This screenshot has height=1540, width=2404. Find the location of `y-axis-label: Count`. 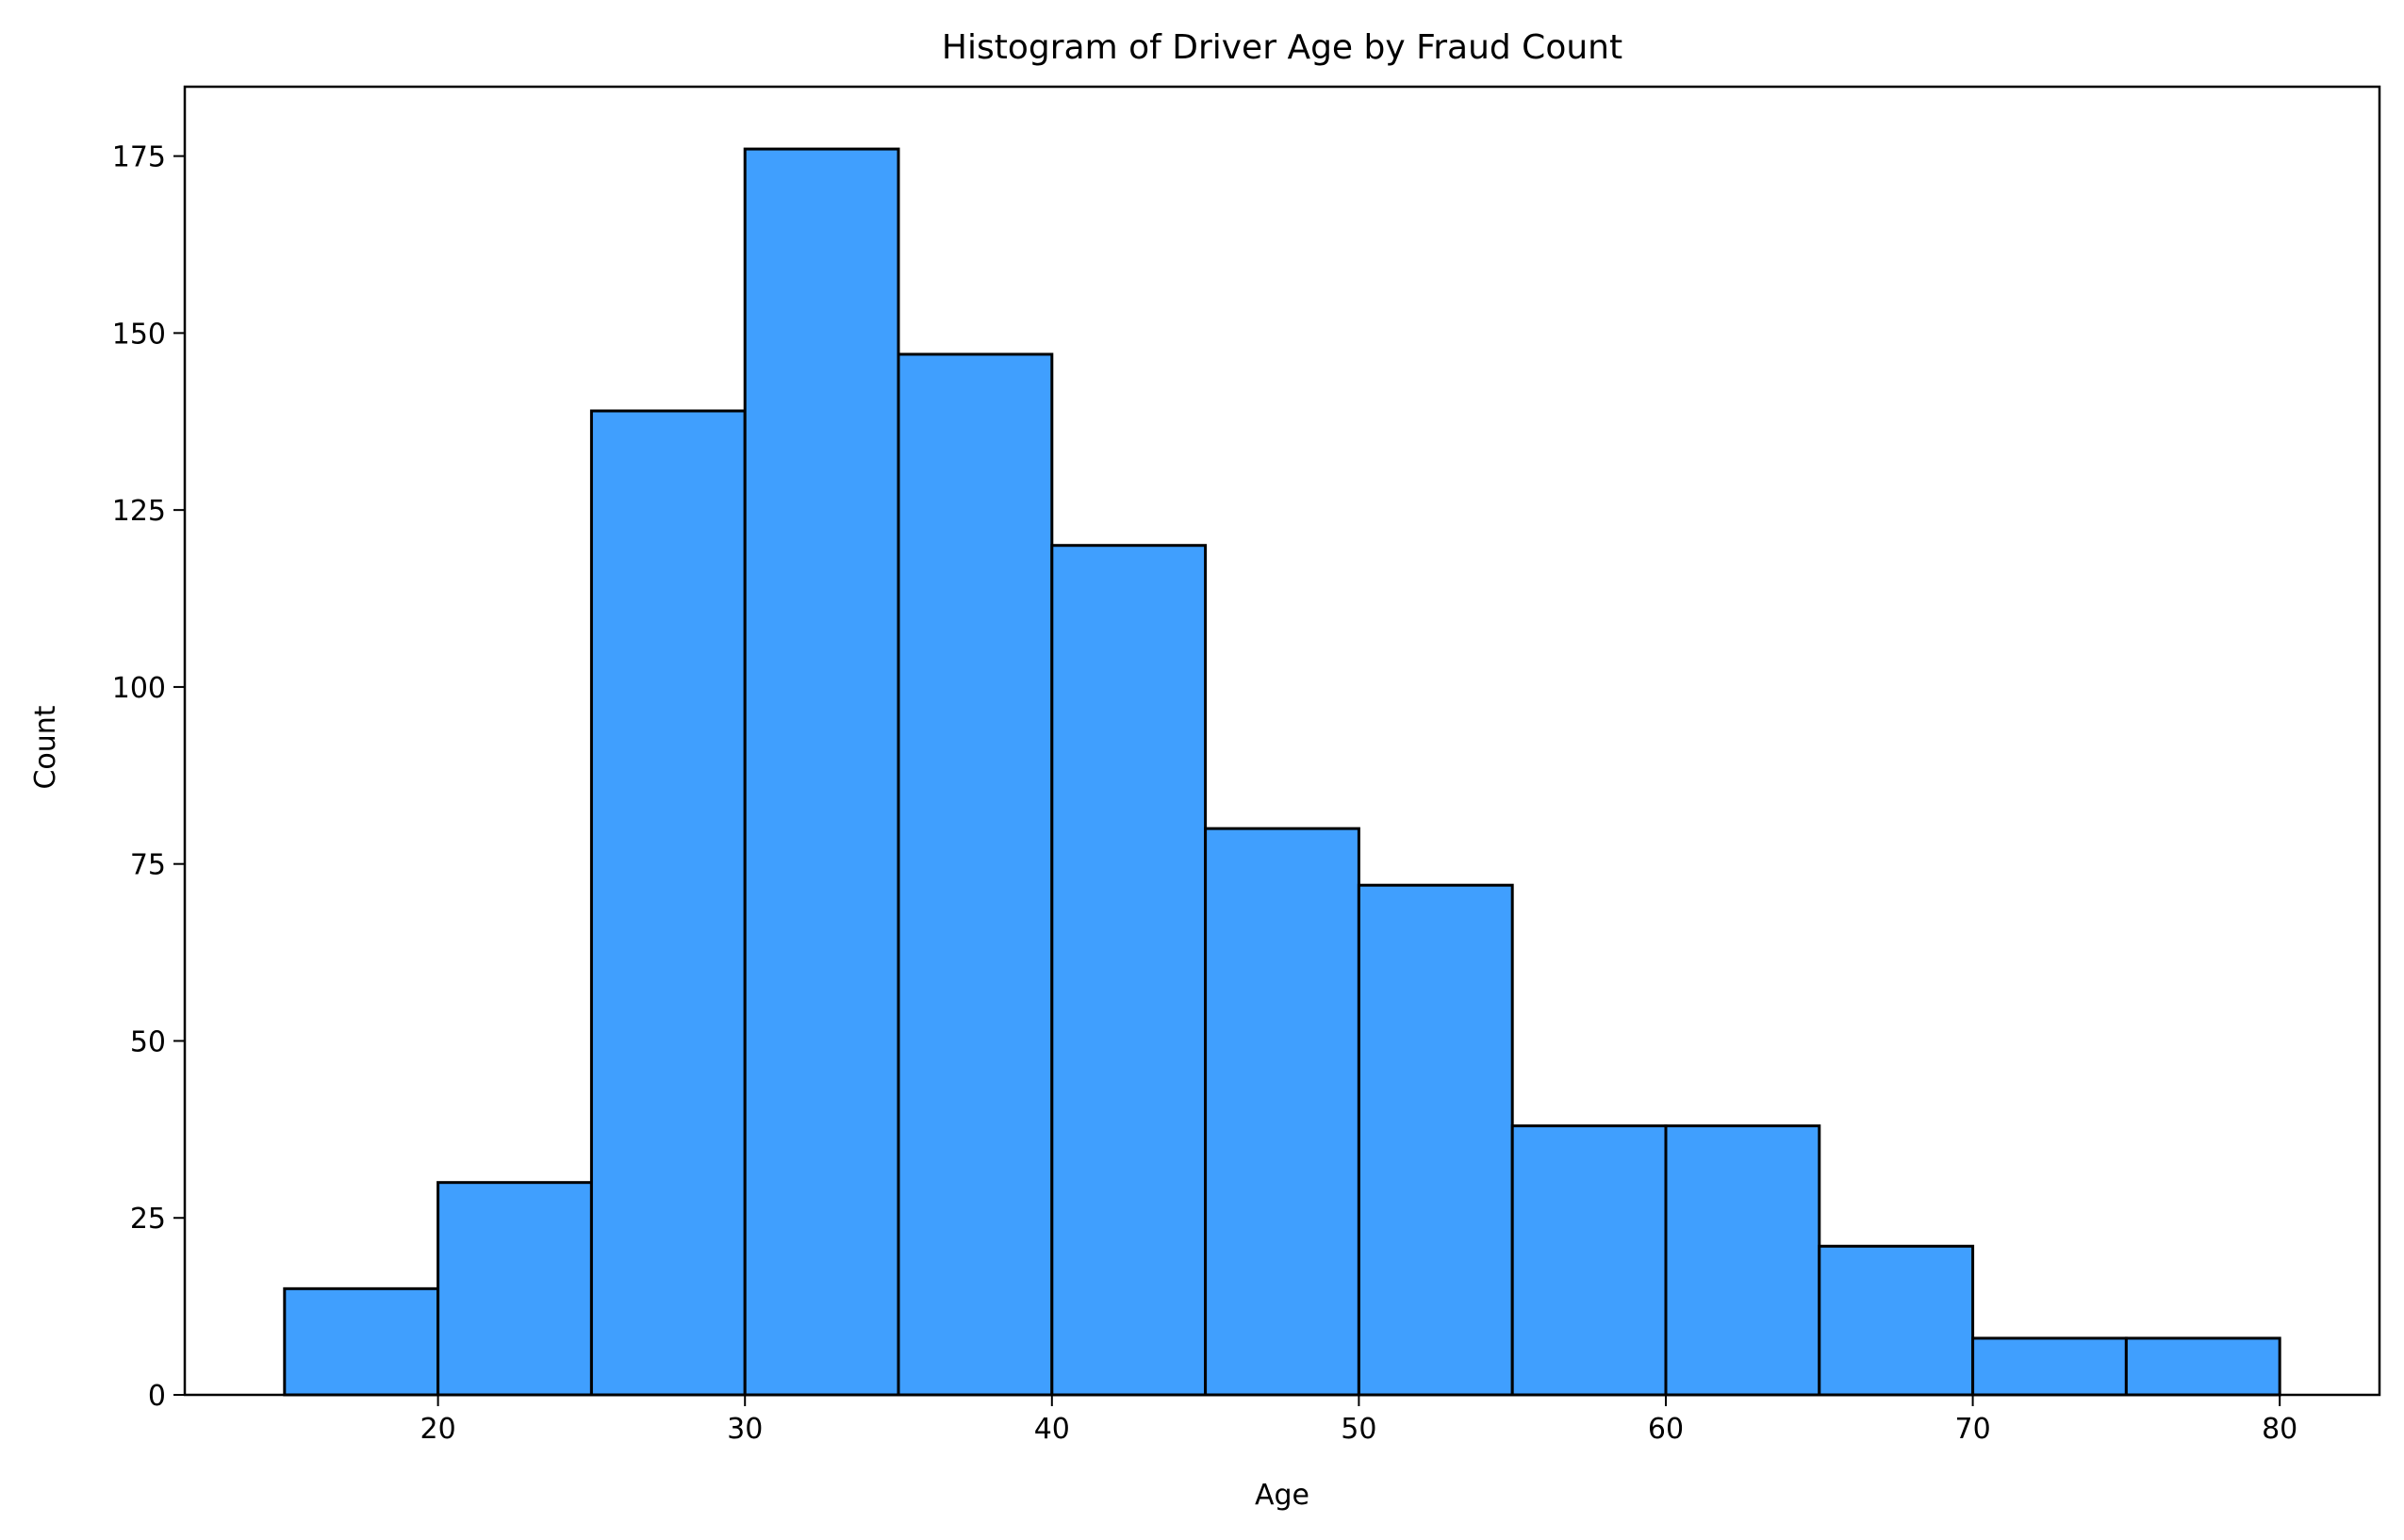

y-axis-label: Count is located at coordinates (45, 747).